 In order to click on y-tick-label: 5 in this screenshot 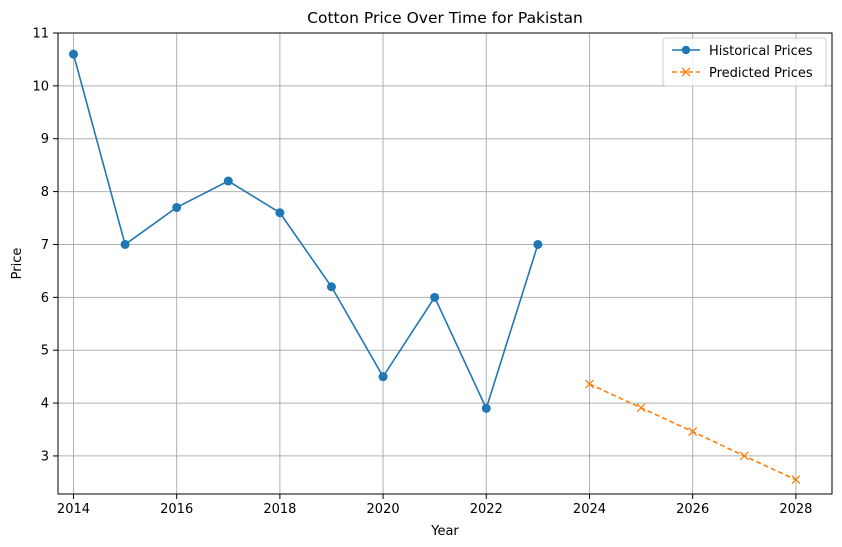, I will do `click(45, 351)`.